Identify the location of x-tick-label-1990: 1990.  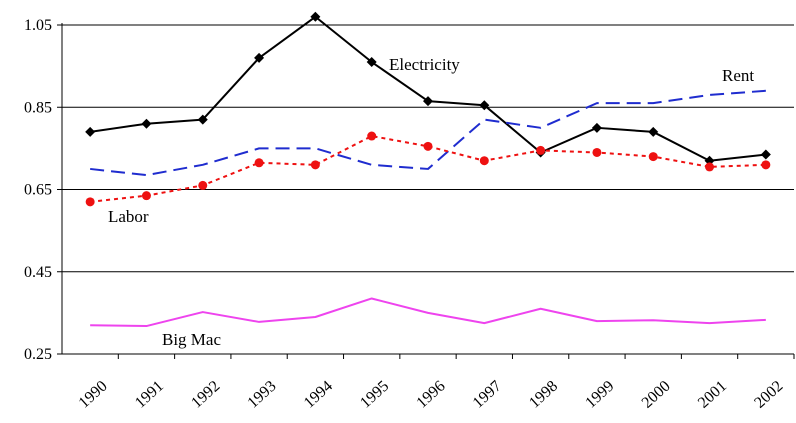
(93, 395).